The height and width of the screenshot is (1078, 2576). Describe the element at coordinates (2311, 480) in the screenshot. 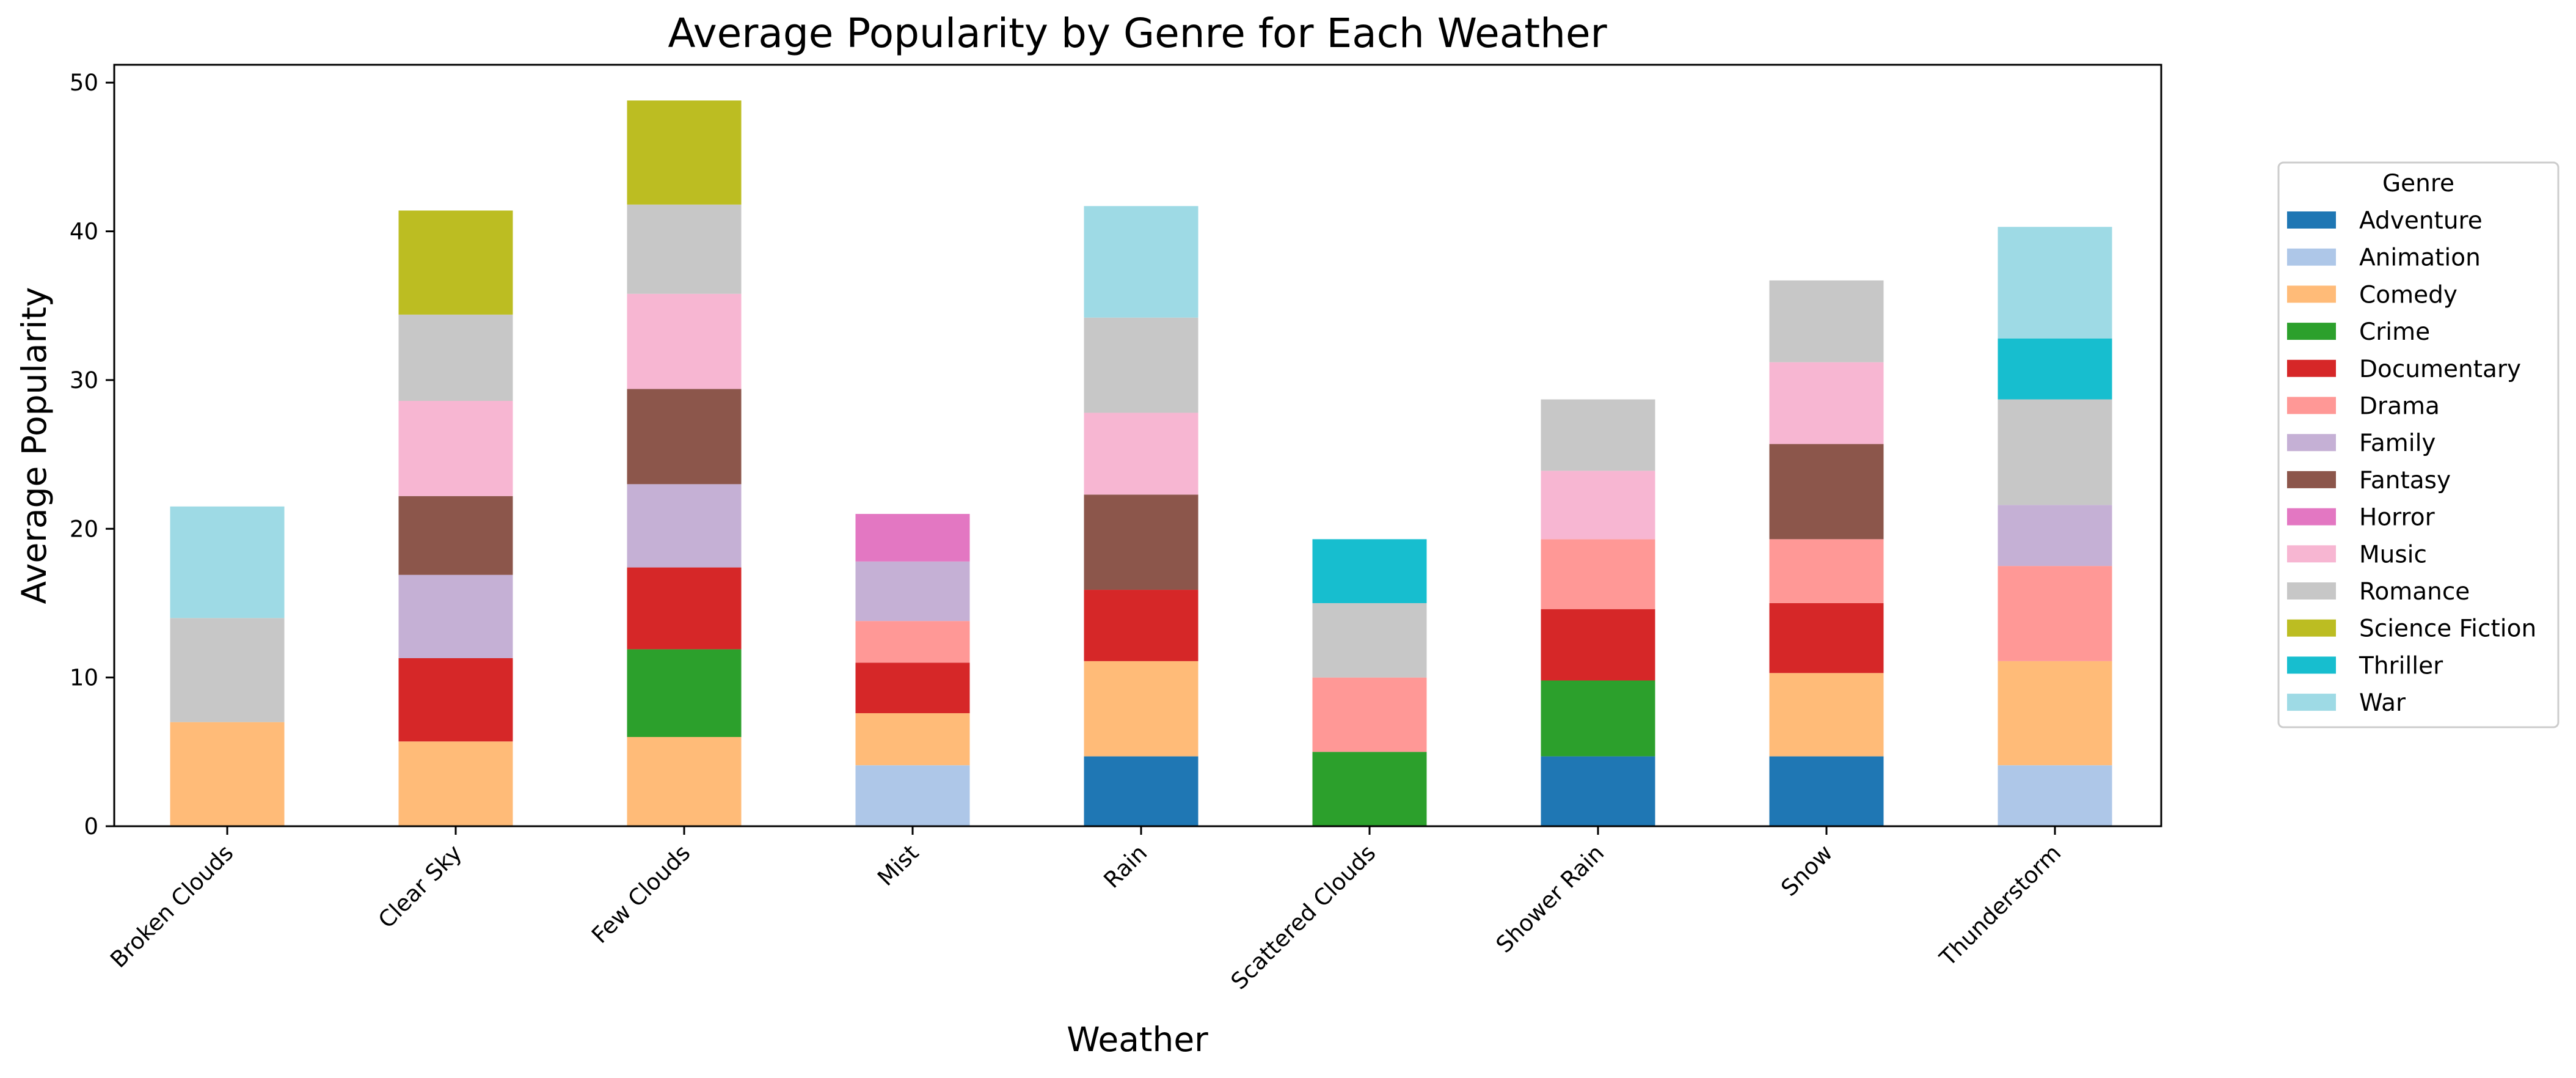

I see `legend-swatch-fantasy` at that location.